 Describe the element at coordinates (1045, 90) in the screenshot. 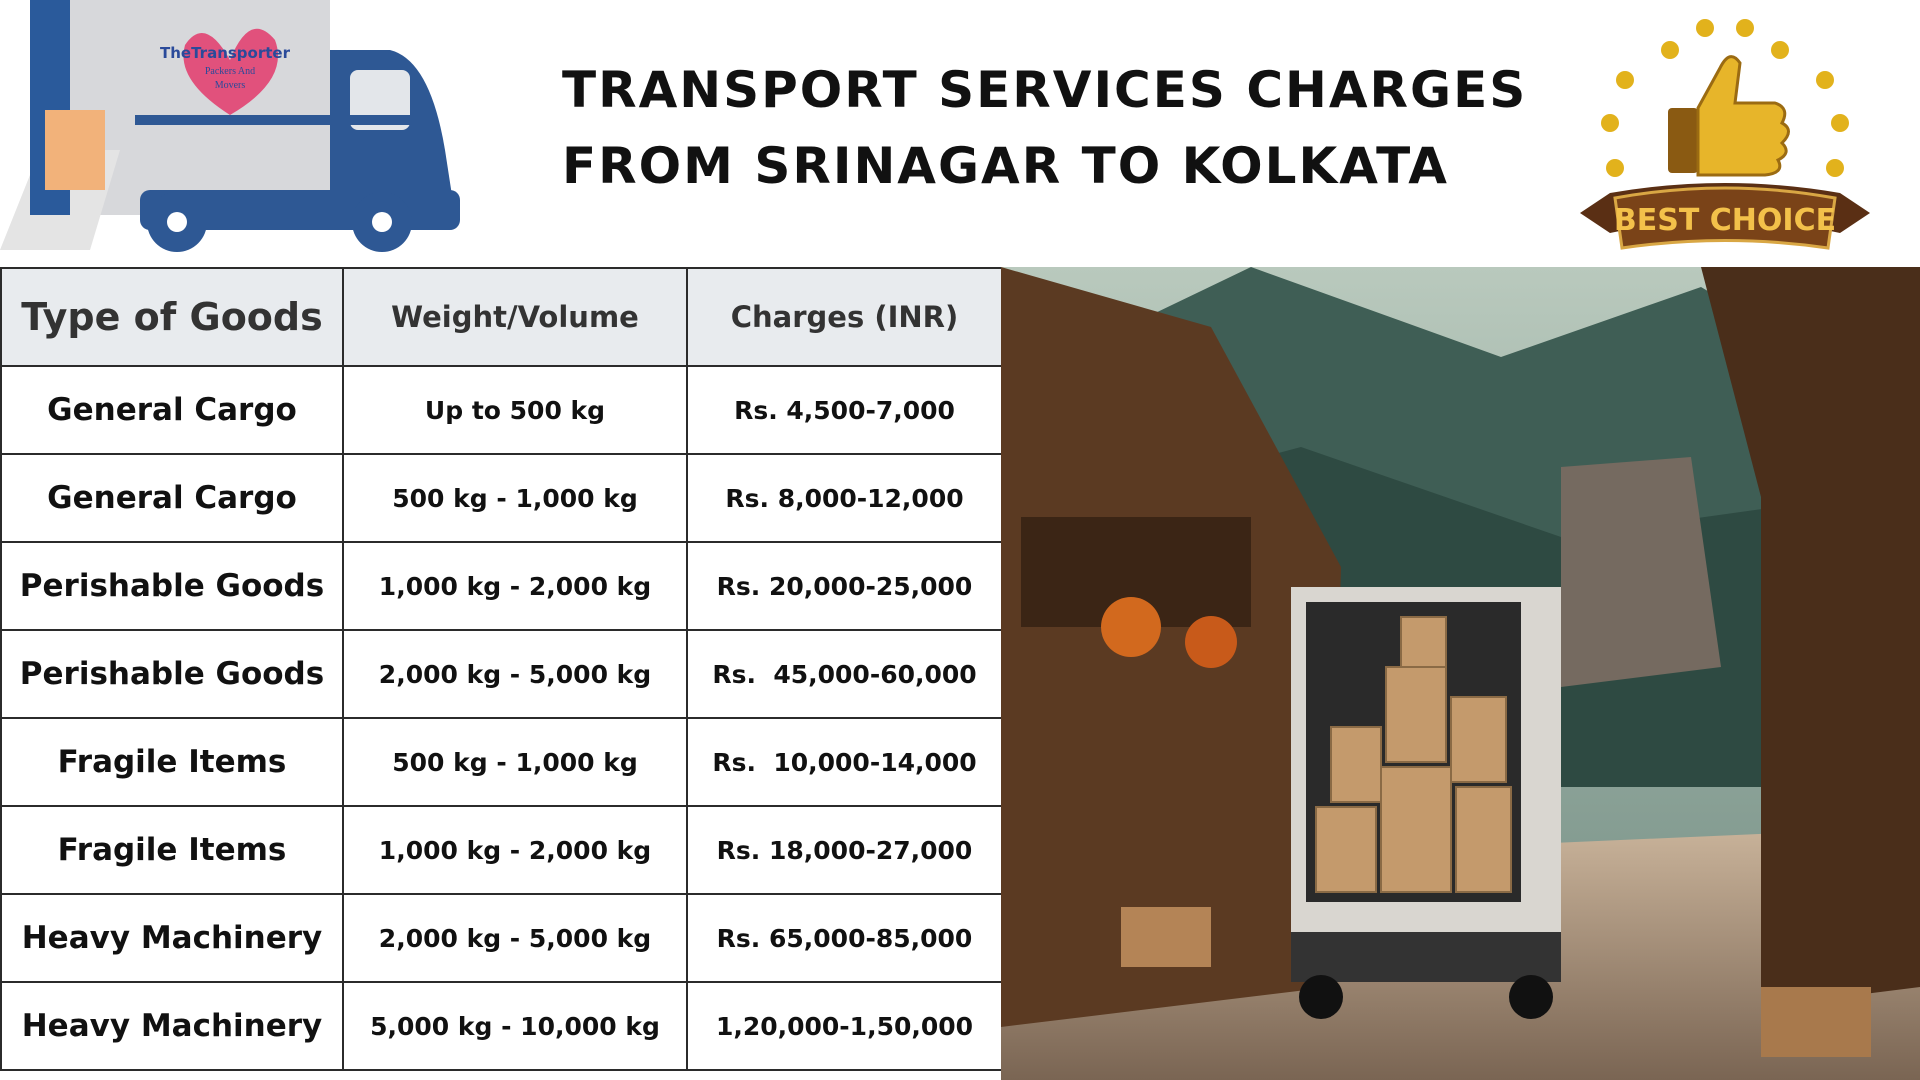

I see `title-line: TRANSPORT SERVICES CHARGES` at that location.